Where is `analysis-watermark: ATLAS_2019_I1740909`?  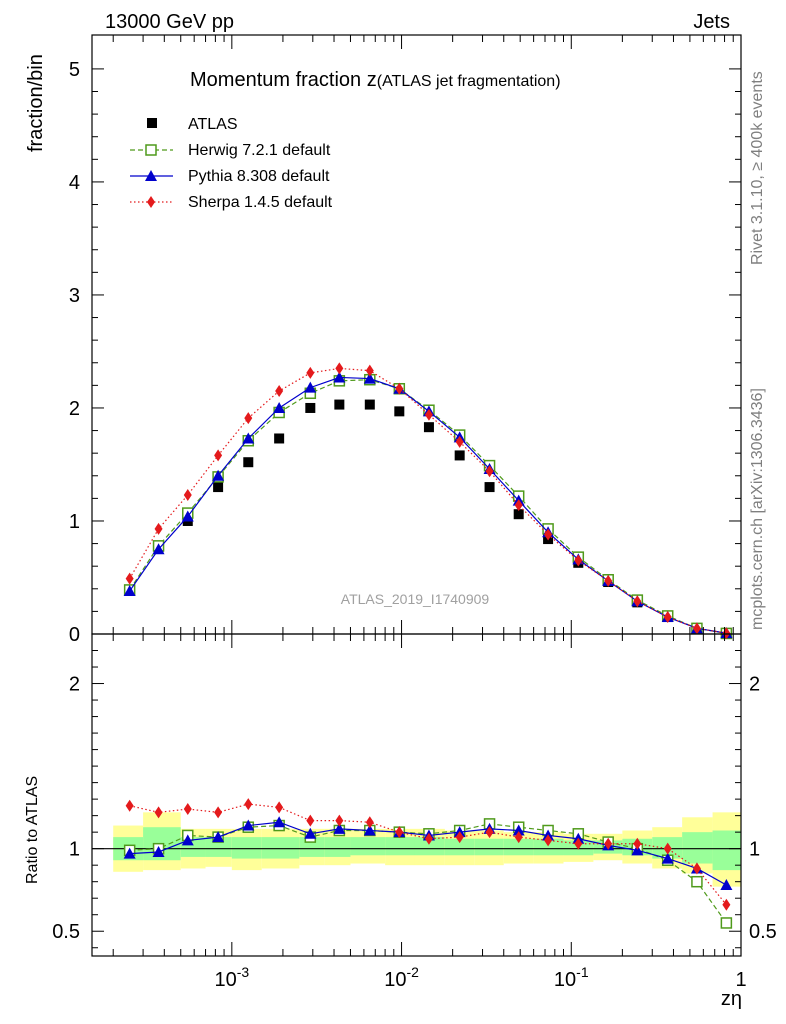 analysis-watermark: ATLAS_2019_I1740909 is located at coordinates (415, 599).